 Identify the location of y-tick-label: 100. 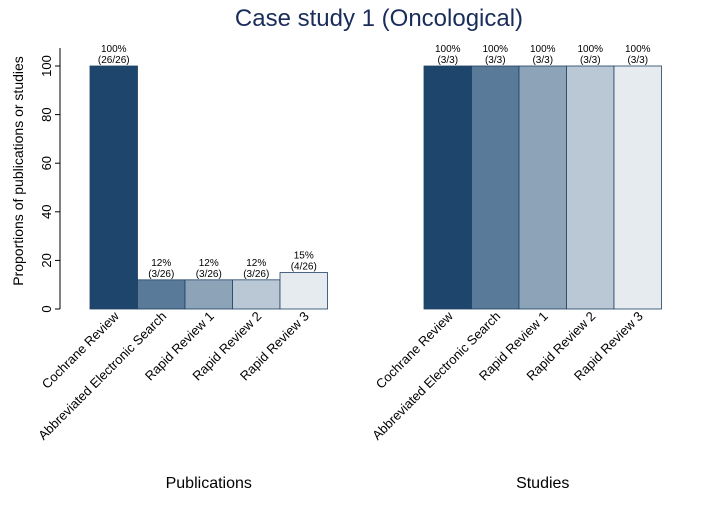
(46, 66).